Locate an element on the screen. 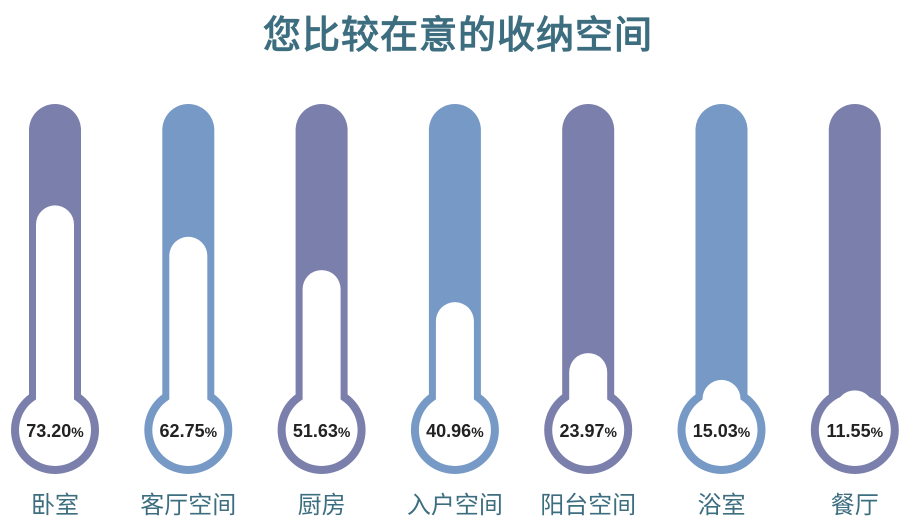 This screenshot has height=528, width=916. data-label: 15.03% is located at coordinates (722, 431).